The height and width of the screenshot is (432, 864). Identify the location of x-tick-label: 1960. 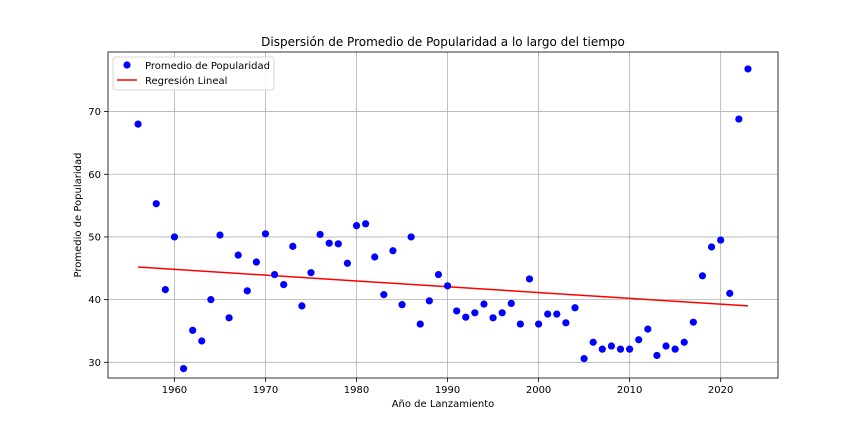
(174, 390).